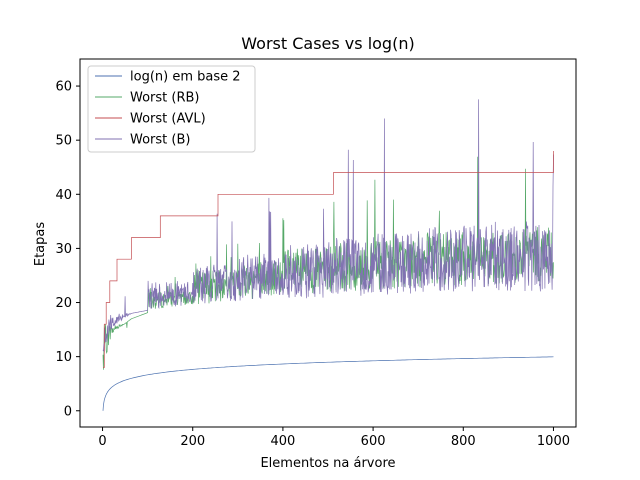 This screenshot has height=480, width=640. I want to click on y-tick-label: 10, so click(63, 357).